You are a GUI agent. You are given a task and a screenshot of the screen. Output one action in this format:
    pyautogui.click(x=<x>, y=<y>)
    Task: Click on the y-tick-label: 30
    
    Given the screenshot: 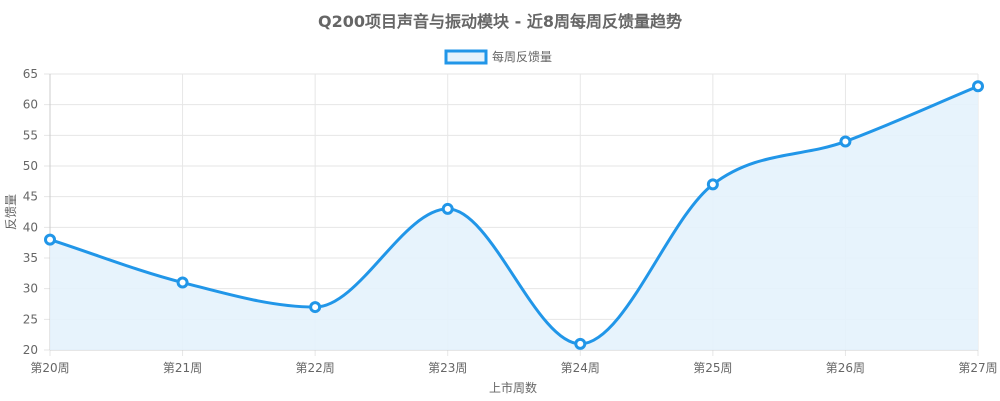 What is the action you would take?
    pyautogui.click(x=30, y=289)
    